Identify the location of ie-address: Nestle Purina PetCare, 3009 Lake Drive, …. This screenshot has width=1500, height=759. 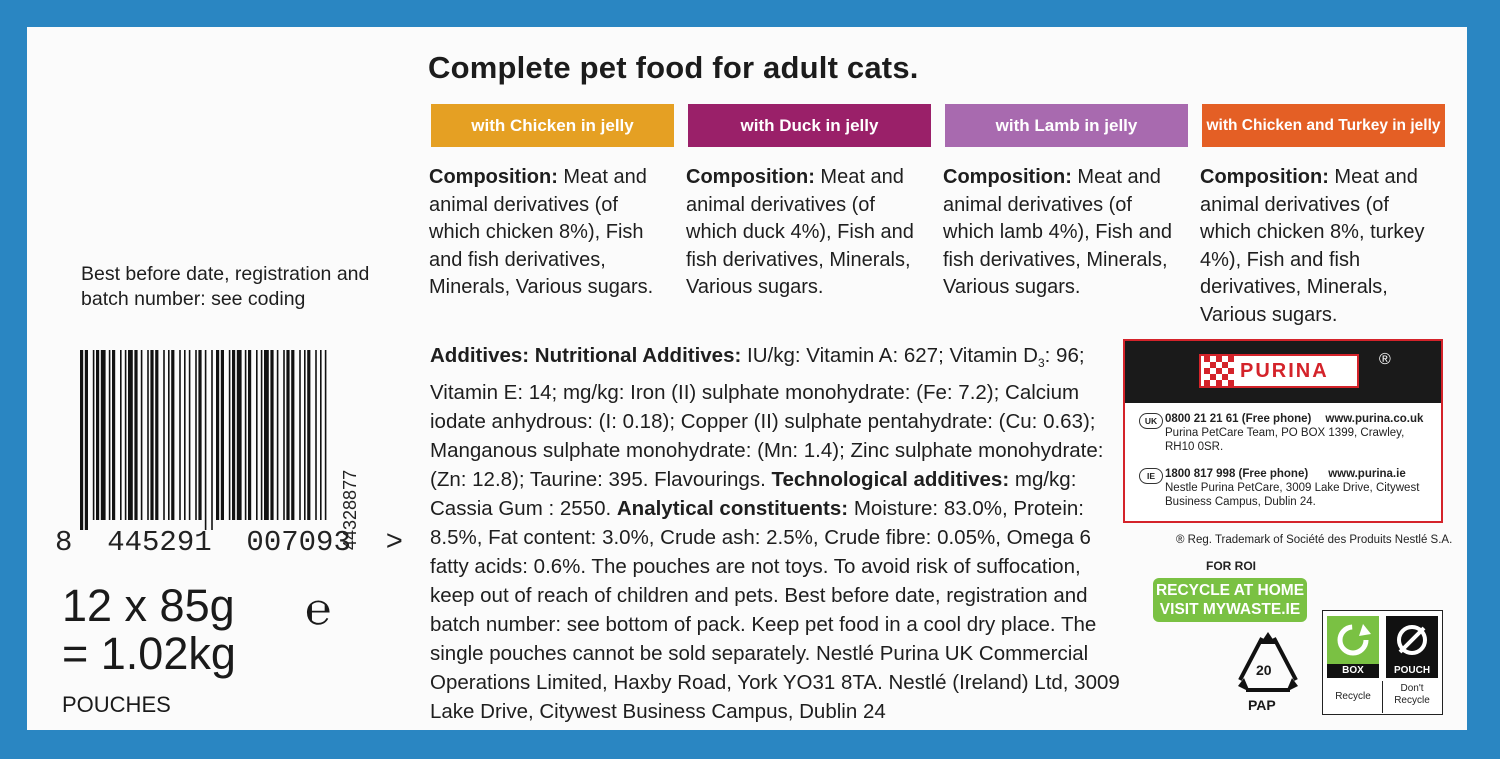
(1292, 495).